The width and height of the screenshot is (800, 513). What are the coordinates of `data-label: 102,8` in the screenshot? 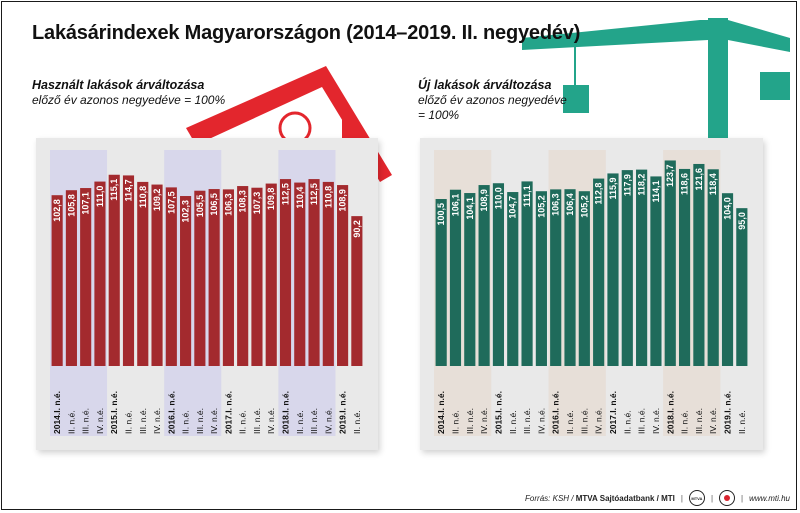 It's located at (57, 210).